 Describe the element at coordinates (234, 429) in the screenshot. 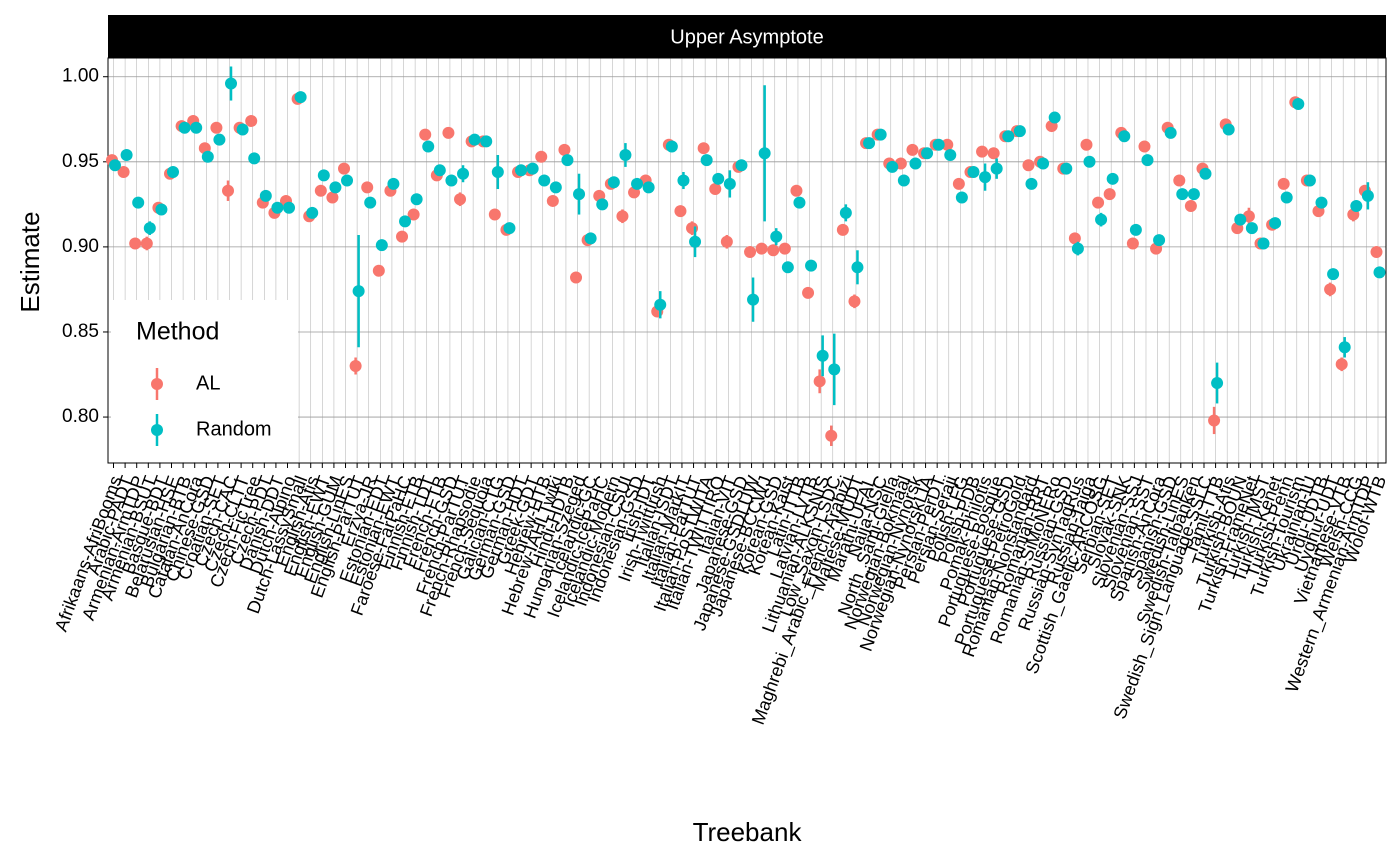

I see `legend-label: Random` at that location.